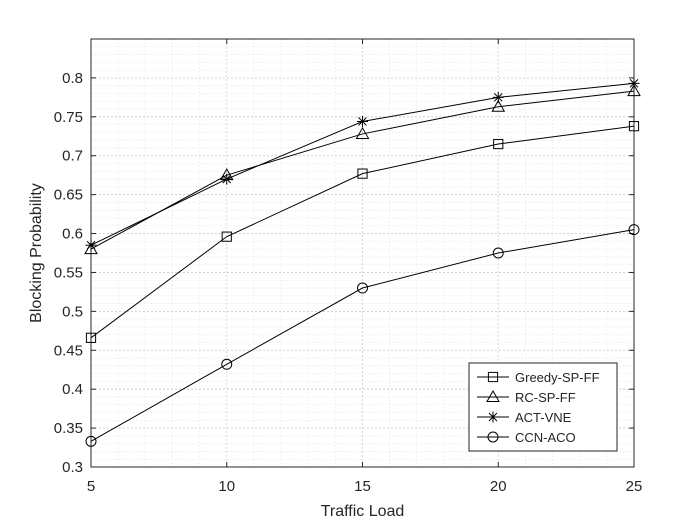  I want to click on y-tick-label: 0.4, so click(72, 389).